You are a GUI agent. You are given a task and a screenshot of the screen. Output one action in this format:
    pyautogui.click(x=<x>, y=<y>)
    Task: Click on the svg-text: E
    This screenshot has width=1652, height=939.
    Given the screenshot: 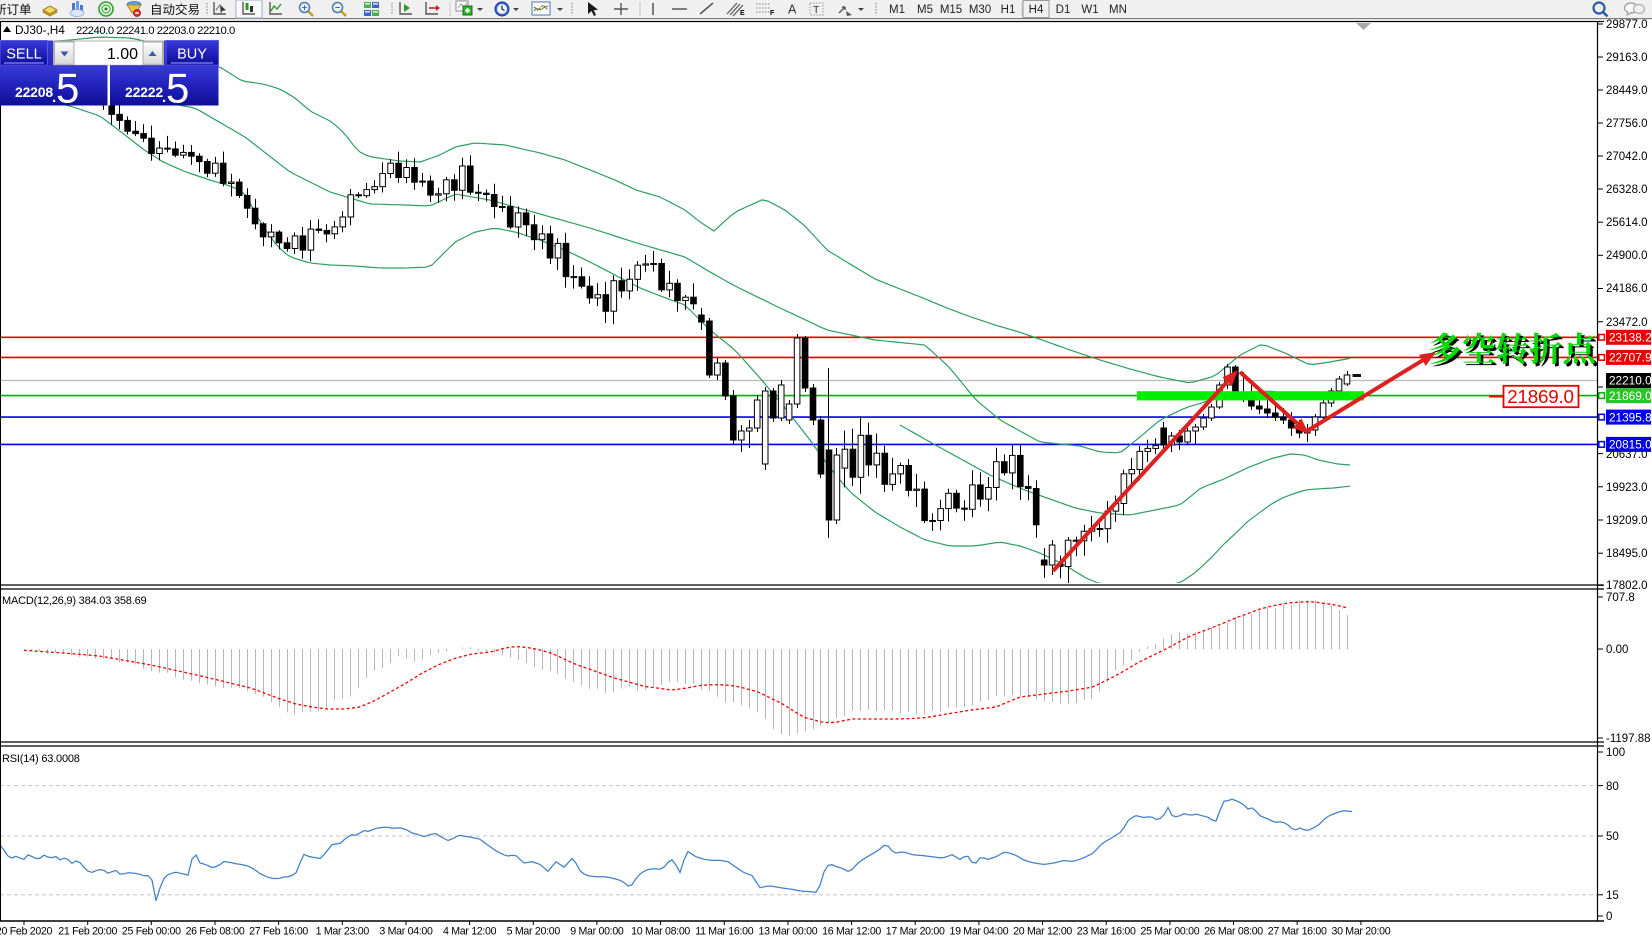 What is the action you would take?
    pyautogui.click(x=742, y=13)
    